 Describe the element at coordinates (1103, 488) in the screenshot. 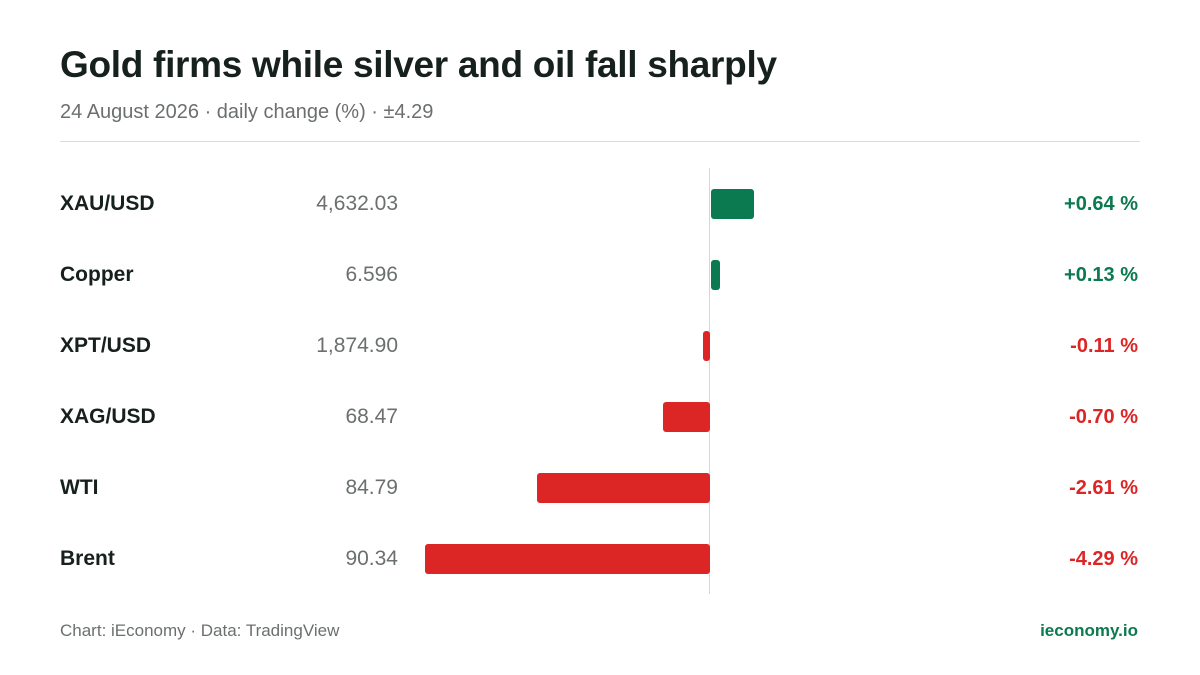

I see `change-label: -2.61 %` at that location.